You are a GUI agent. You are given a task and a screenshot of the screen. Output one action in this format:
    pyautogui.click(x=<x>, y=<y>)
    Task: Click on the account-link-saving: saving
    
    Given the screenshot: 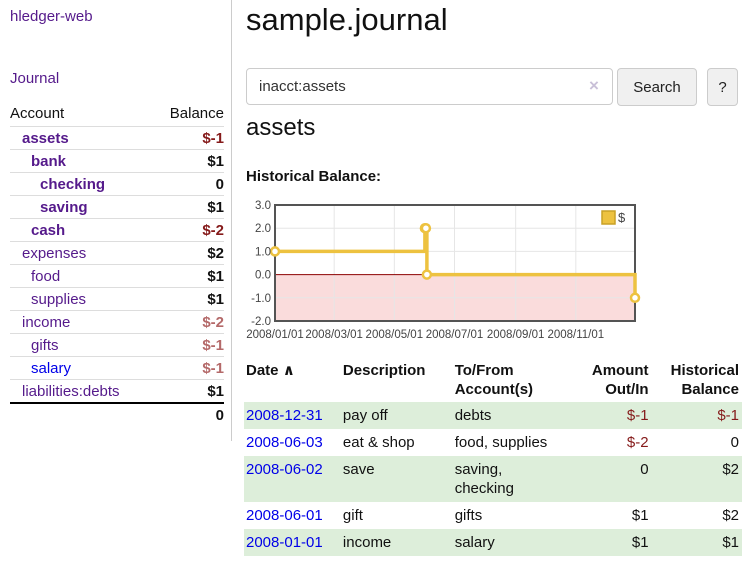 What is the action you would take?
    pyautogui.click(x=64, y=207)
    